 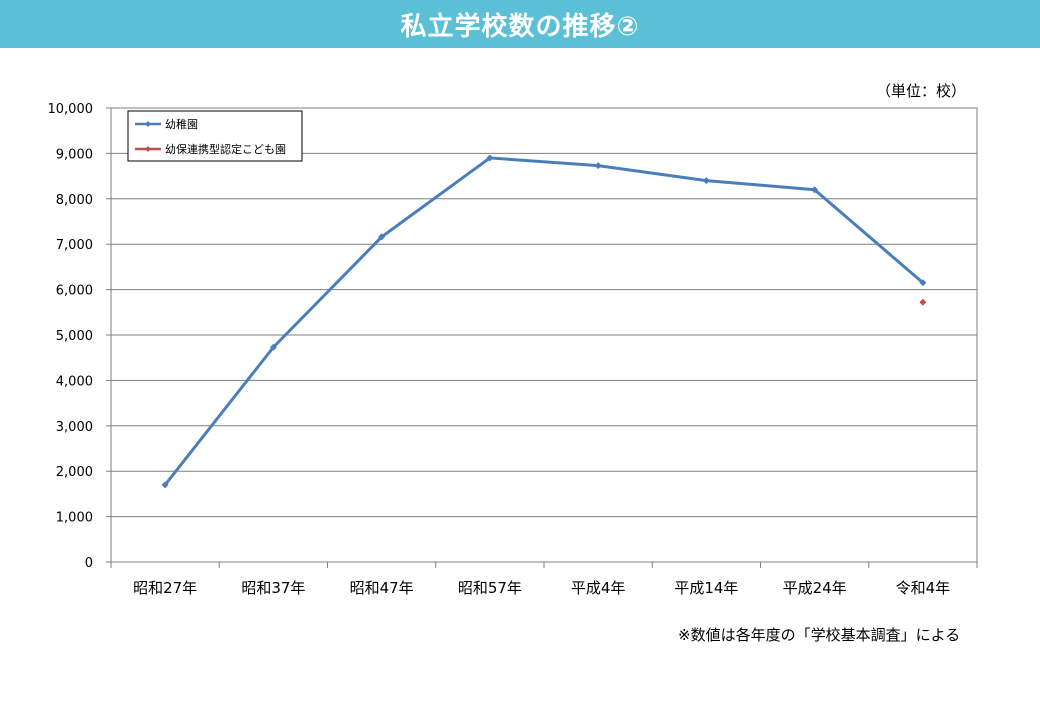 What do you see at coordinates (89, 563) in the screenshot?
I see `y-tick-label: 0` at bounding box center [89, 563].